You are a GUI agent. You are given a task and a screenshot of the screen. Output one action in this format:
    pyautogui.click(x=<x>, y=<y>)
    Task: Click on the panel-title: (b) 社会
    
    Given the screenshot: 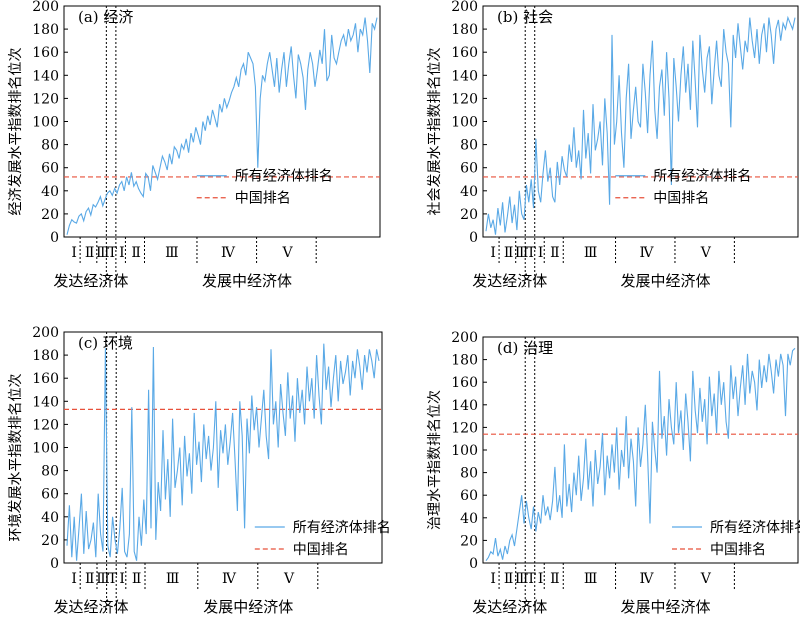 What is the action you would take?
    pyautogui.click(x=525, y=17)
    